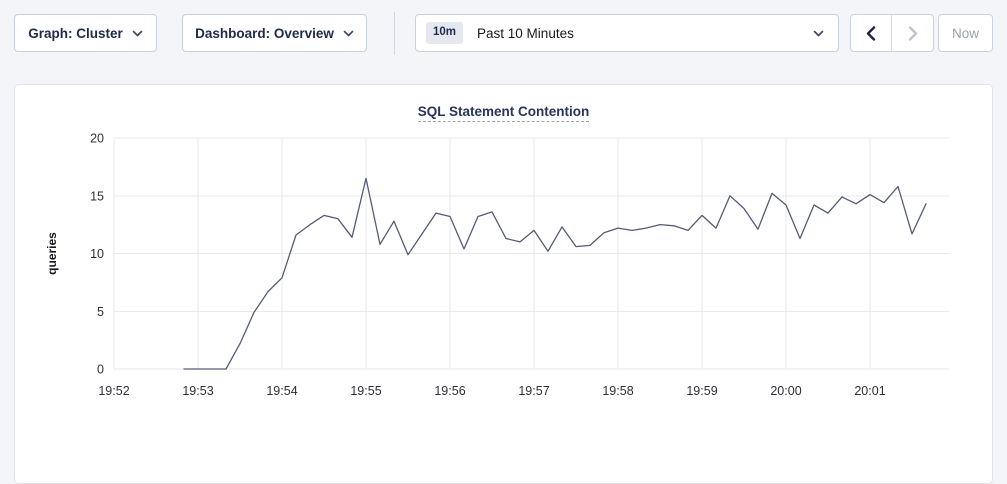 This screenshot has height=484, width=1007. Describe the element at coordinates (627, 33) in the screenshot. I see `time-range-picker: 10m Past 10 Minutes` at that location.